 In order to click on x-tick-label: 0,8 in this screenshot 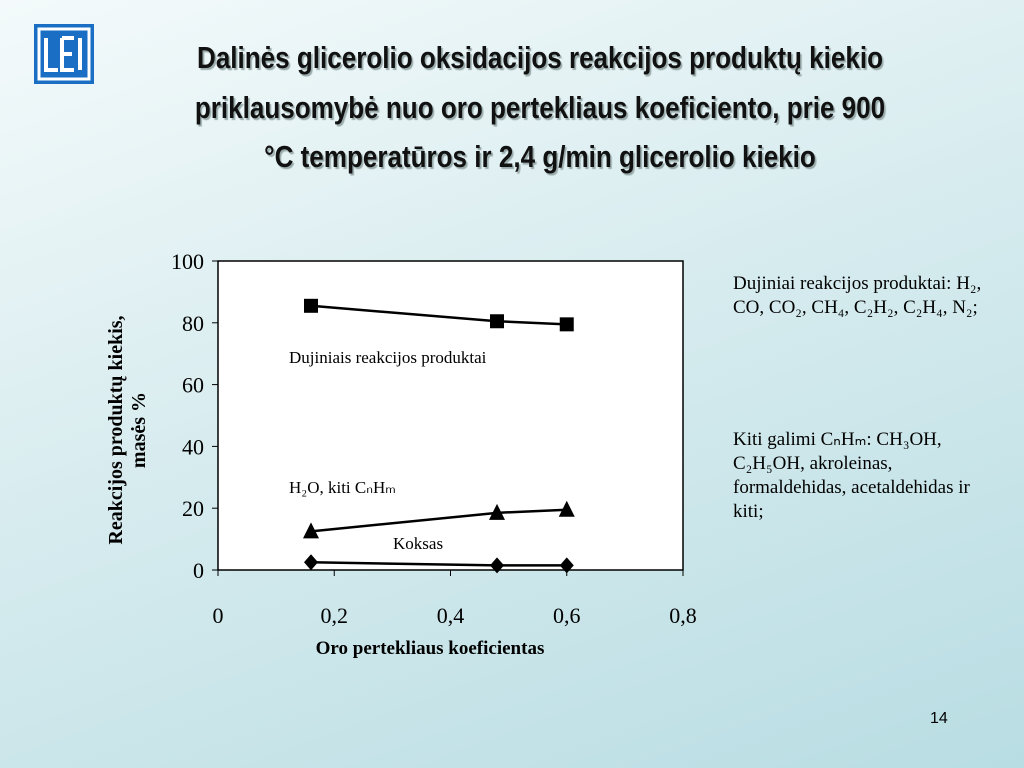, I will do `click(683, 615)`.